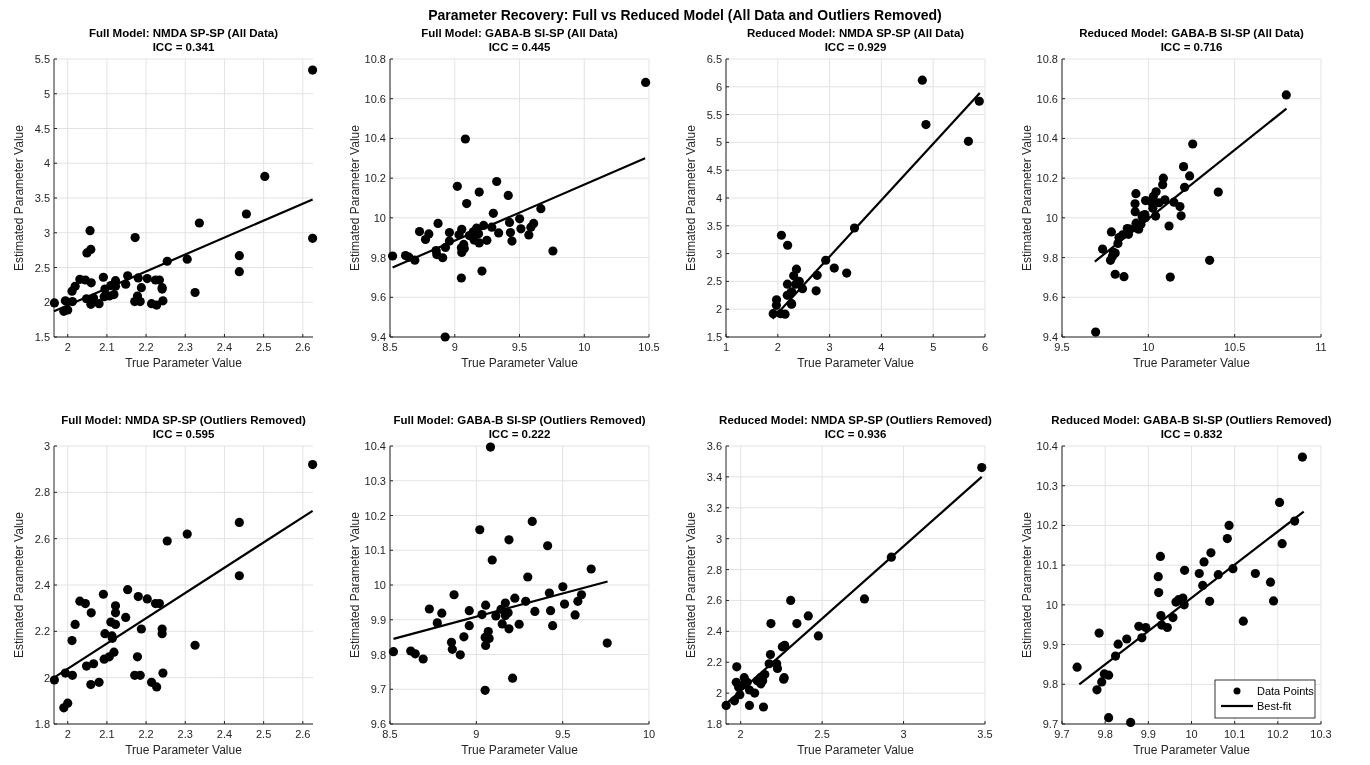 Image resolution: width=1370 pixels, height=765 pixels. Describe the element at coordinates (1278, 734) in the screenshot. I see `x-tick-label: 10.2` at that location.